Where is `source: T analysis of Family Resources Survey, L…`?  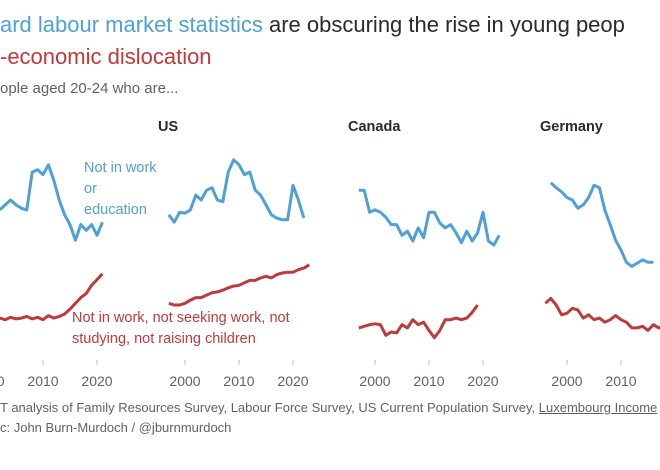
source: T analysis of Family Resources Survey, L… is located at coordinates (328, 407).